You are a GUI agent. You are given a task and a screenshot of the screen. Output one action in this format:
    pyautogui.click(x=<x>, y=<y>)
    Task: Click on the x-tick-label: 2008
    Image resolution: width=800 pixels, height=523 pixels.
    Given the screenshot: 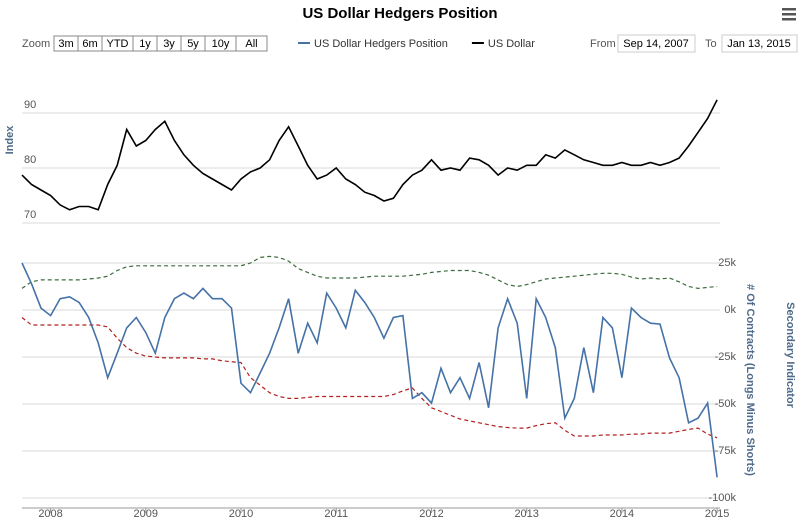 What is the action you would take?
    pyautogui.click(x=50, y=514)
    